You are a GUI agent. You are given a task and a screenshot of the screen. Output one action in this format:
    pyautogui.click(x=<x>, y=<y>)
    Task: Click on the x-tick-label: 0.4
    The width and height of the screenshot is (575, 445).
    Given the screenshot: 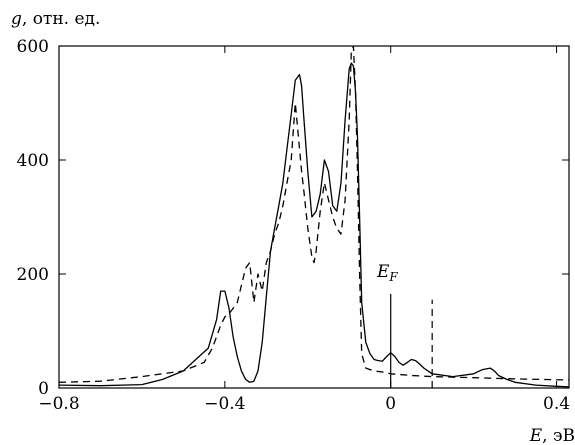 What is the action you would take?
    pyautogui.click(x=556, y=404)
    